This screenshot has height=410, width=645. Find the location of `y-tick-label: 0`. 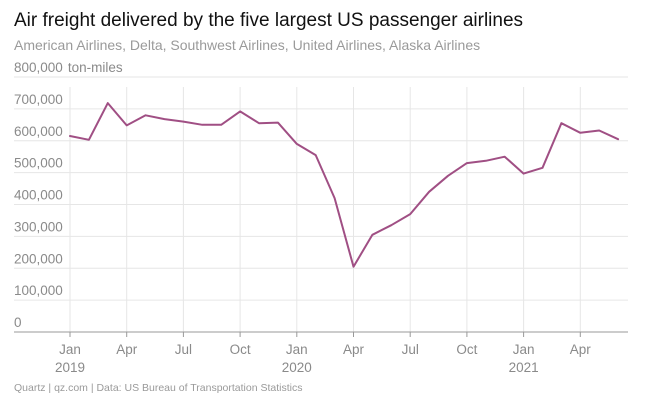

y-tick-label: 0 is located at coordinates (18, 322).